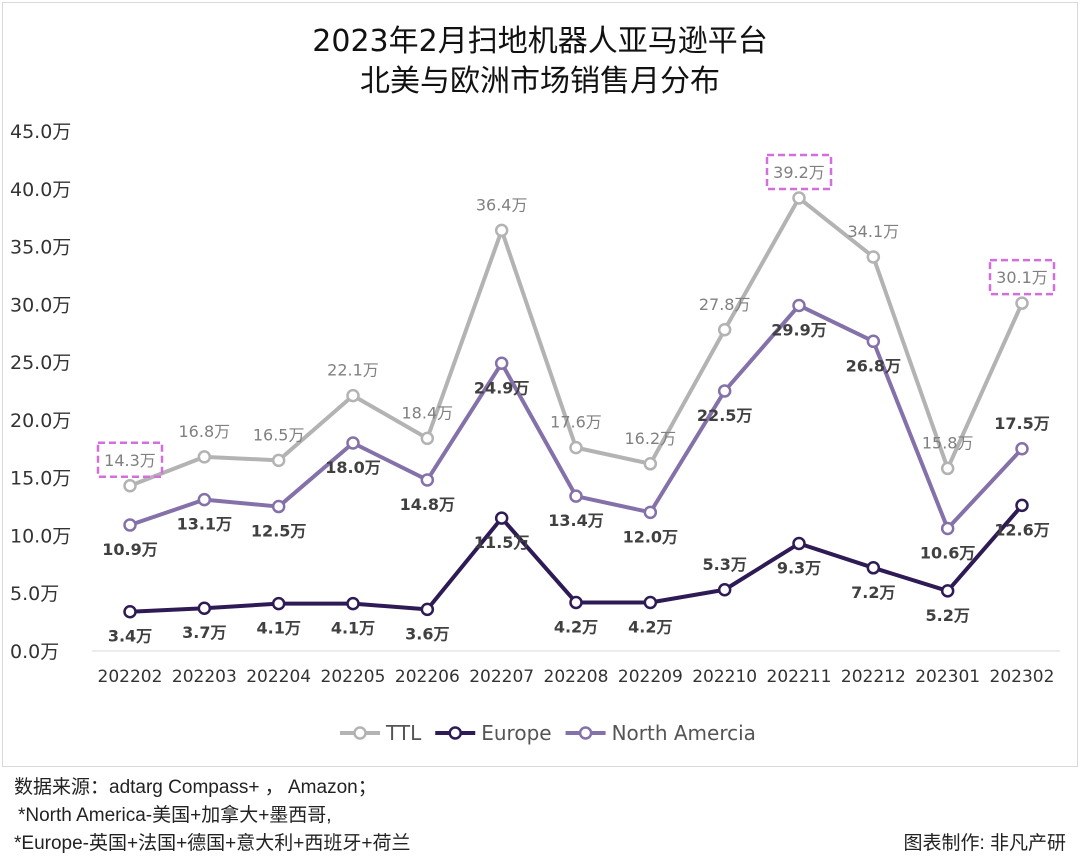 The width and height of the screenshot is (1080, 859). Describe the element at coordinates (40, 421) in the screenshot. I see `y-tick-label: 20.0万` at that location.